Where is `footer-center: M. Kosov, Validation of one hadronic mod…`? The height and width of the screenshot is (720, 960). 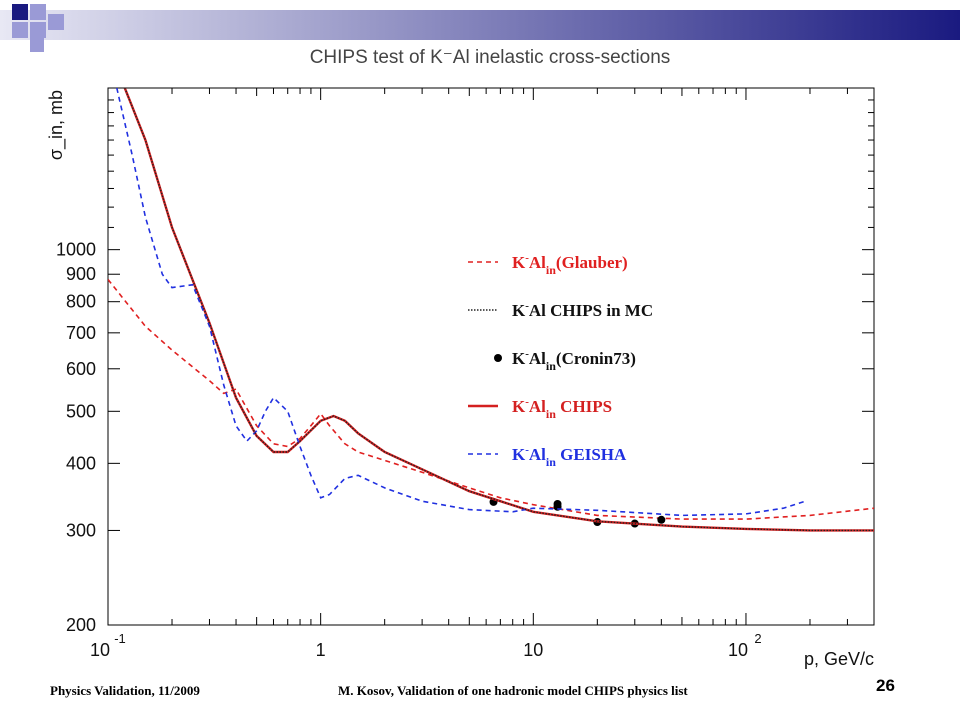
footer-center: M. Kosov, Validation of one hadronic mod… is located at coordinates (513, 690).